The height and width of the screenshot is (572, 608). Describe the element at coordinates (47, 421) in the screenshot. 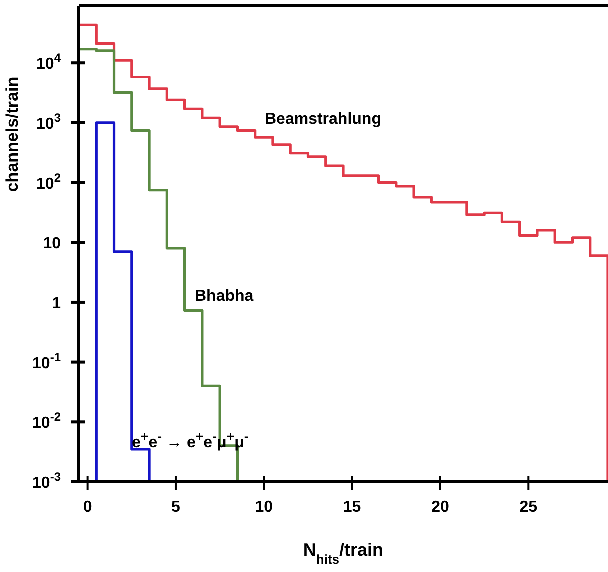

I see `y-tick-label: 10$^{-2}$` at that location.